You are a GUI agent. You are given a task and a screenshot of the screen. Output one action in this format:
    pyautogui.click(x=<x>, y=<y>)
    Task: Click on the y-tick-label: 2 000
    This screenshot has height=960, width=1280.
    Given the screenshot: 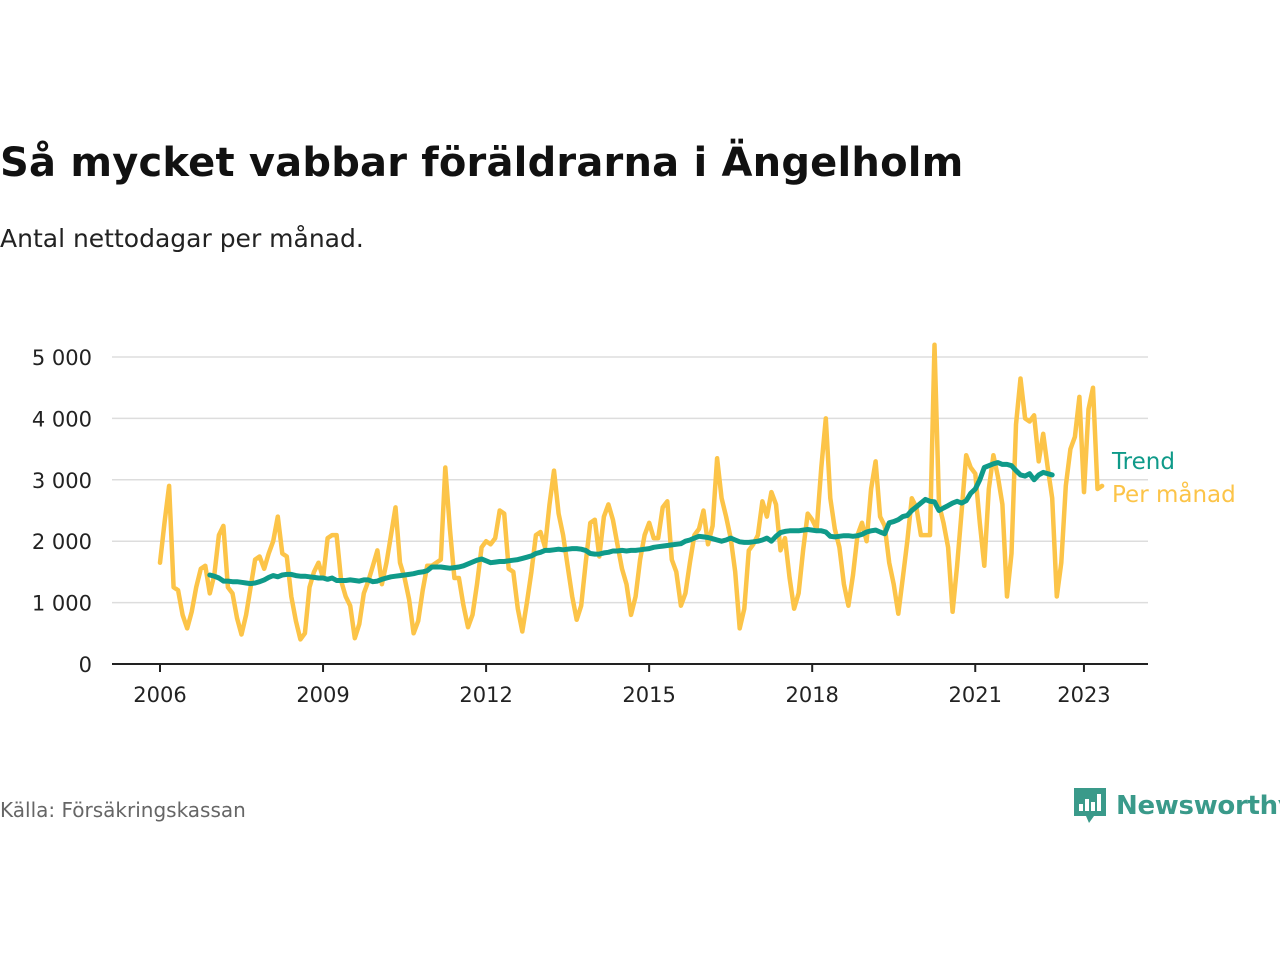 What is the action you would take?
    pyautogui.click(x=62, y=542)
    